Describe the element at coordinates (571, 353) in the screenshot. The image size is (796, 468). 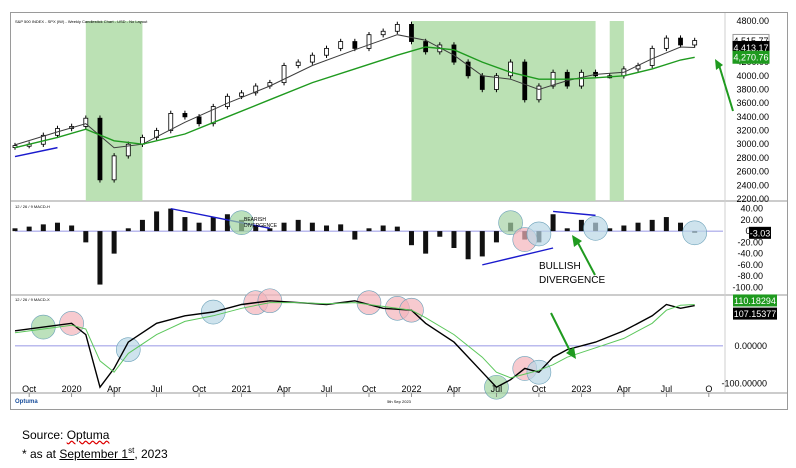
I see `green-arrow-macd-head` at that location.